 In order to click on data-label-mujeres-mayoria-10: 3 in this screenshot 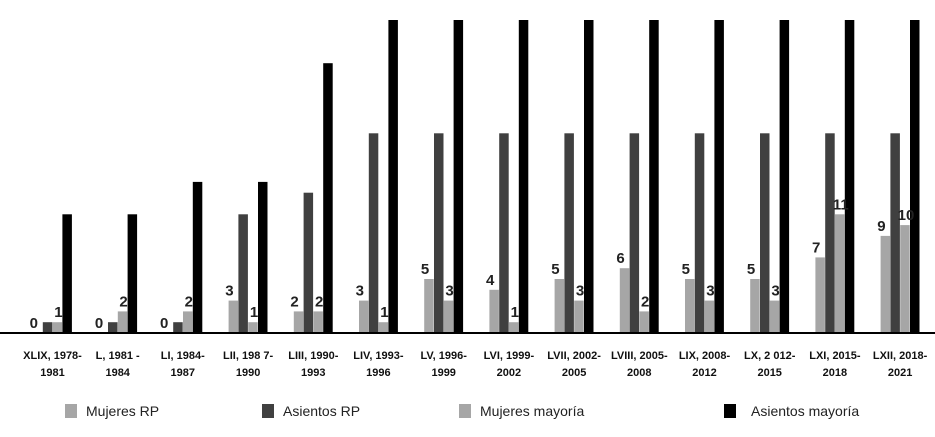, I will do `click(710, 291)`.